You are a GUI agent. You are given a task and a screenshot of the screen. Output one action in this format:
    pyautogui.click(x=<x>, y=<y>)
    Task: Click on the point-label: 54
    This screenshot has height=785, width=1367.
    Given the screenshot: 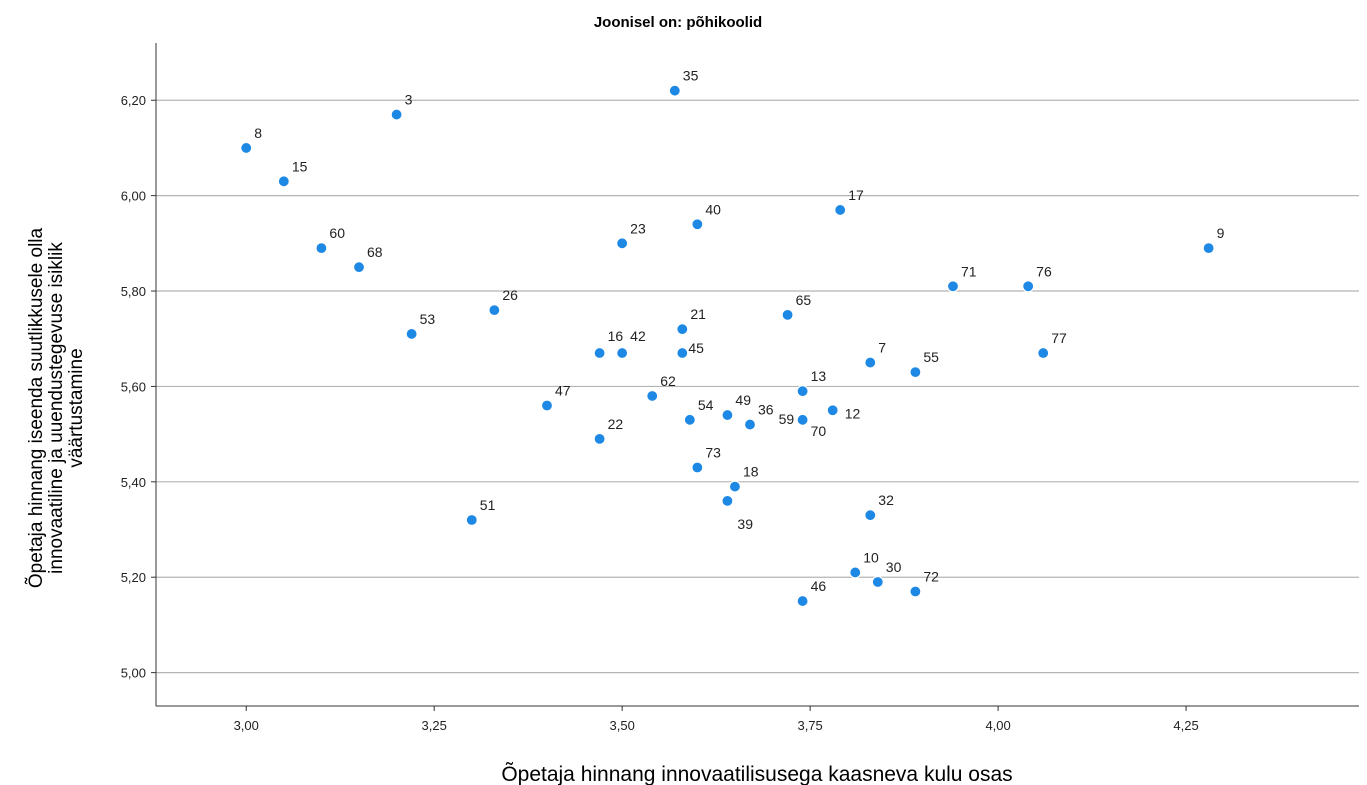 What is the action you would take?
    pyautogui.click(x=706, y=405)
    